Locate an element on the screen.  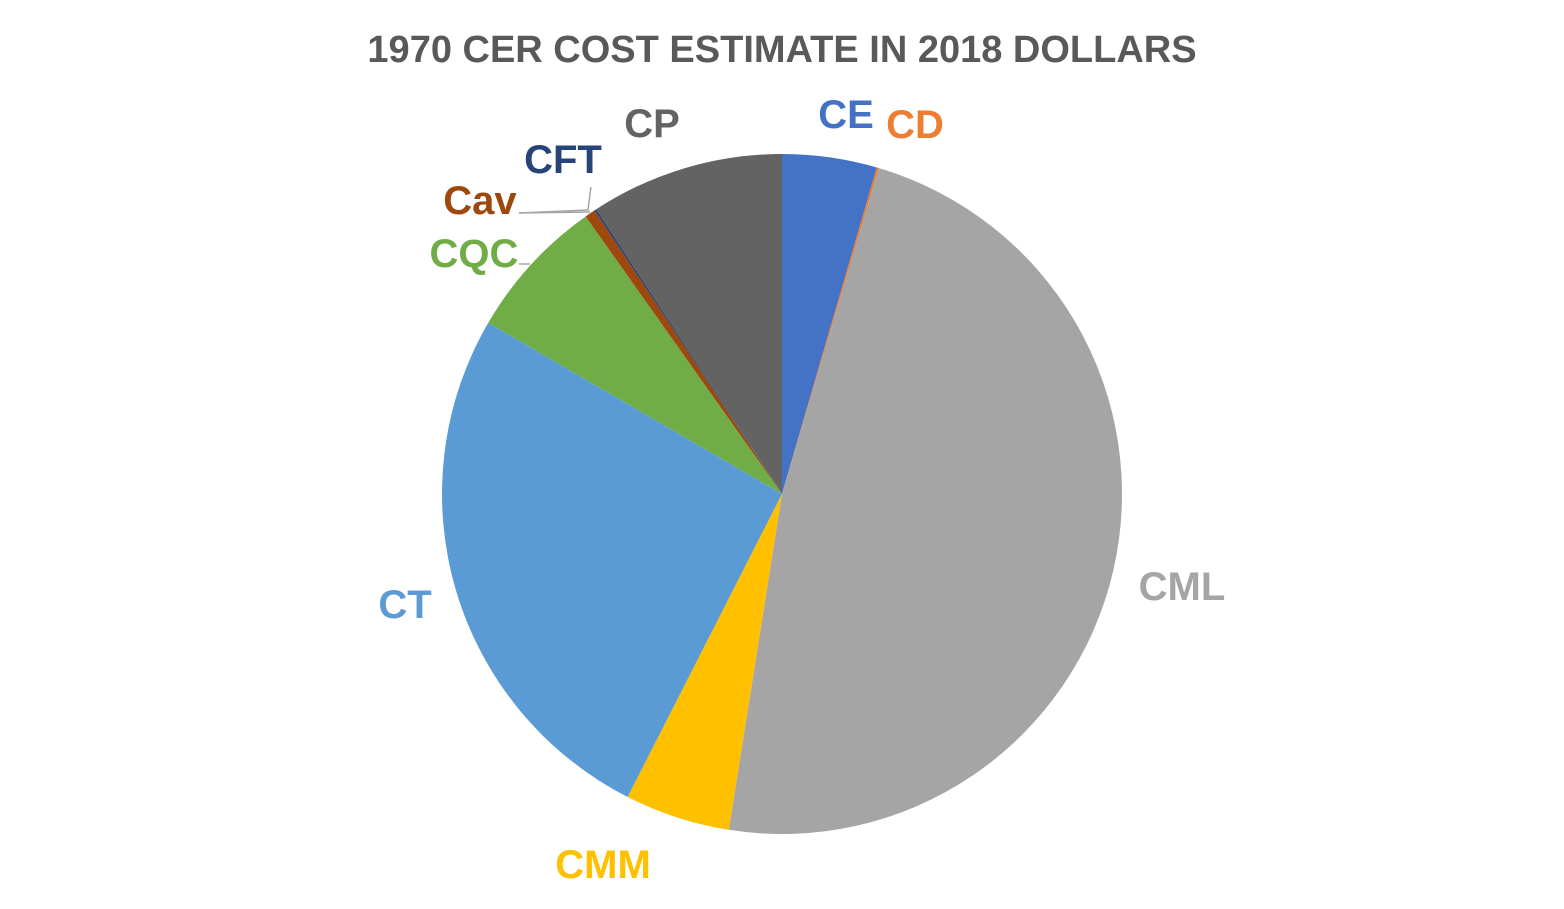
leader-lines is located at coordinates (555, 225).